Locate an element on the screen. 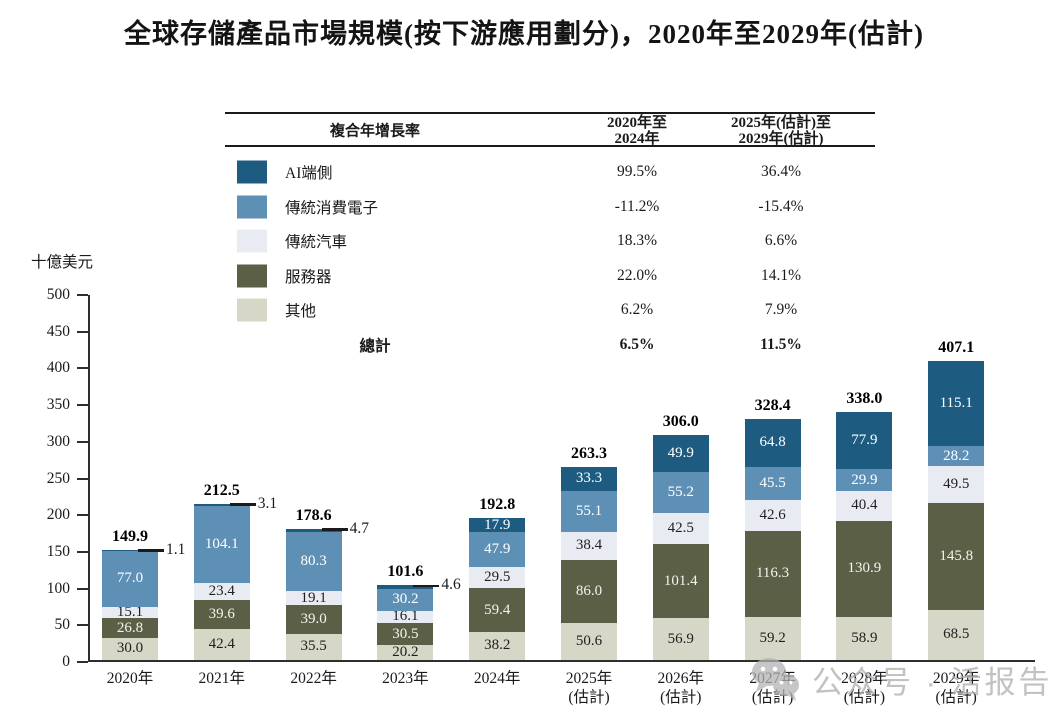  bar-segment-服務器: 39.6 is located at coordinates (221, 614).